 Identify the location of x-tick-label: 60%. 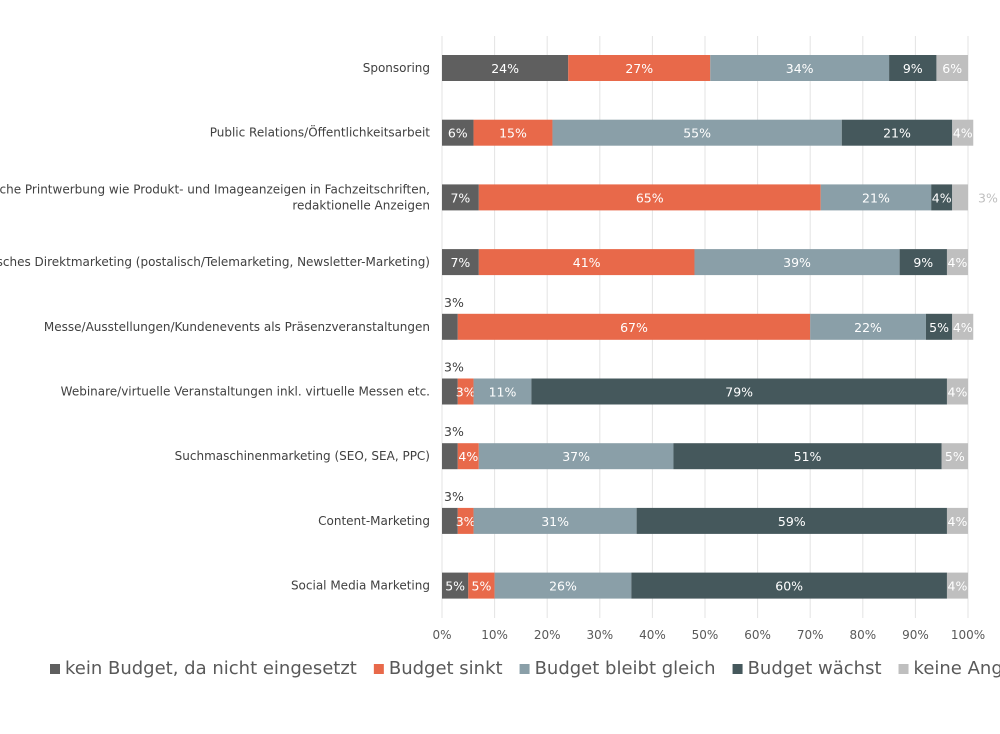
(757, 635).